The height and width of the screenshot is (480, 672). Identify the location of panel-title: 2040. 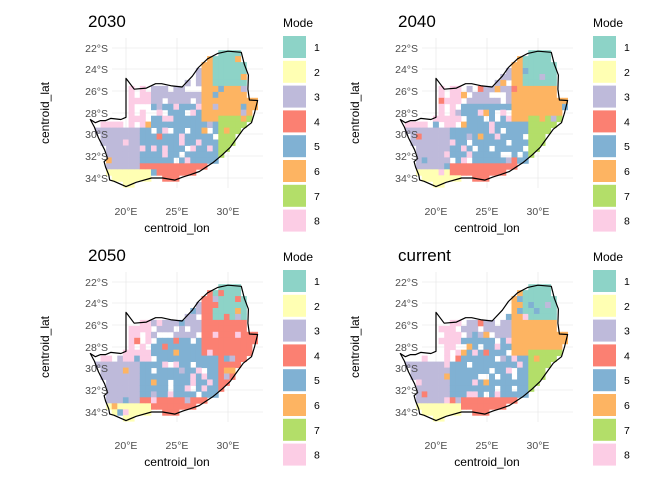
(417, 21).